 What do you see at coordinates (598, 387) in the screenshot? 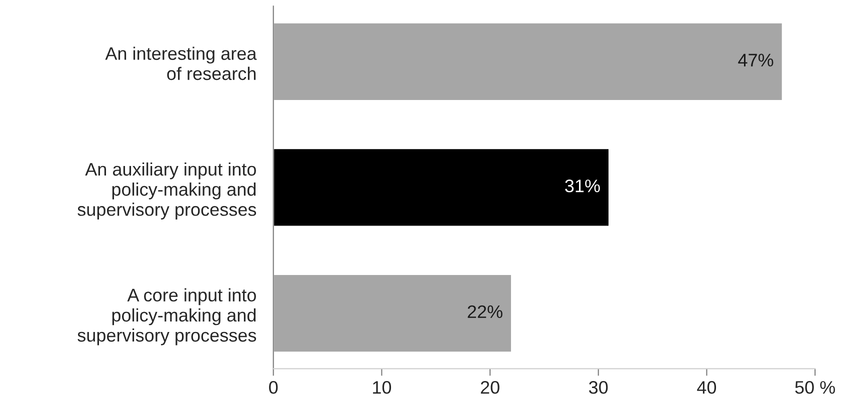
I see `x-tick-label: 30` at bounding box center [598, 387].